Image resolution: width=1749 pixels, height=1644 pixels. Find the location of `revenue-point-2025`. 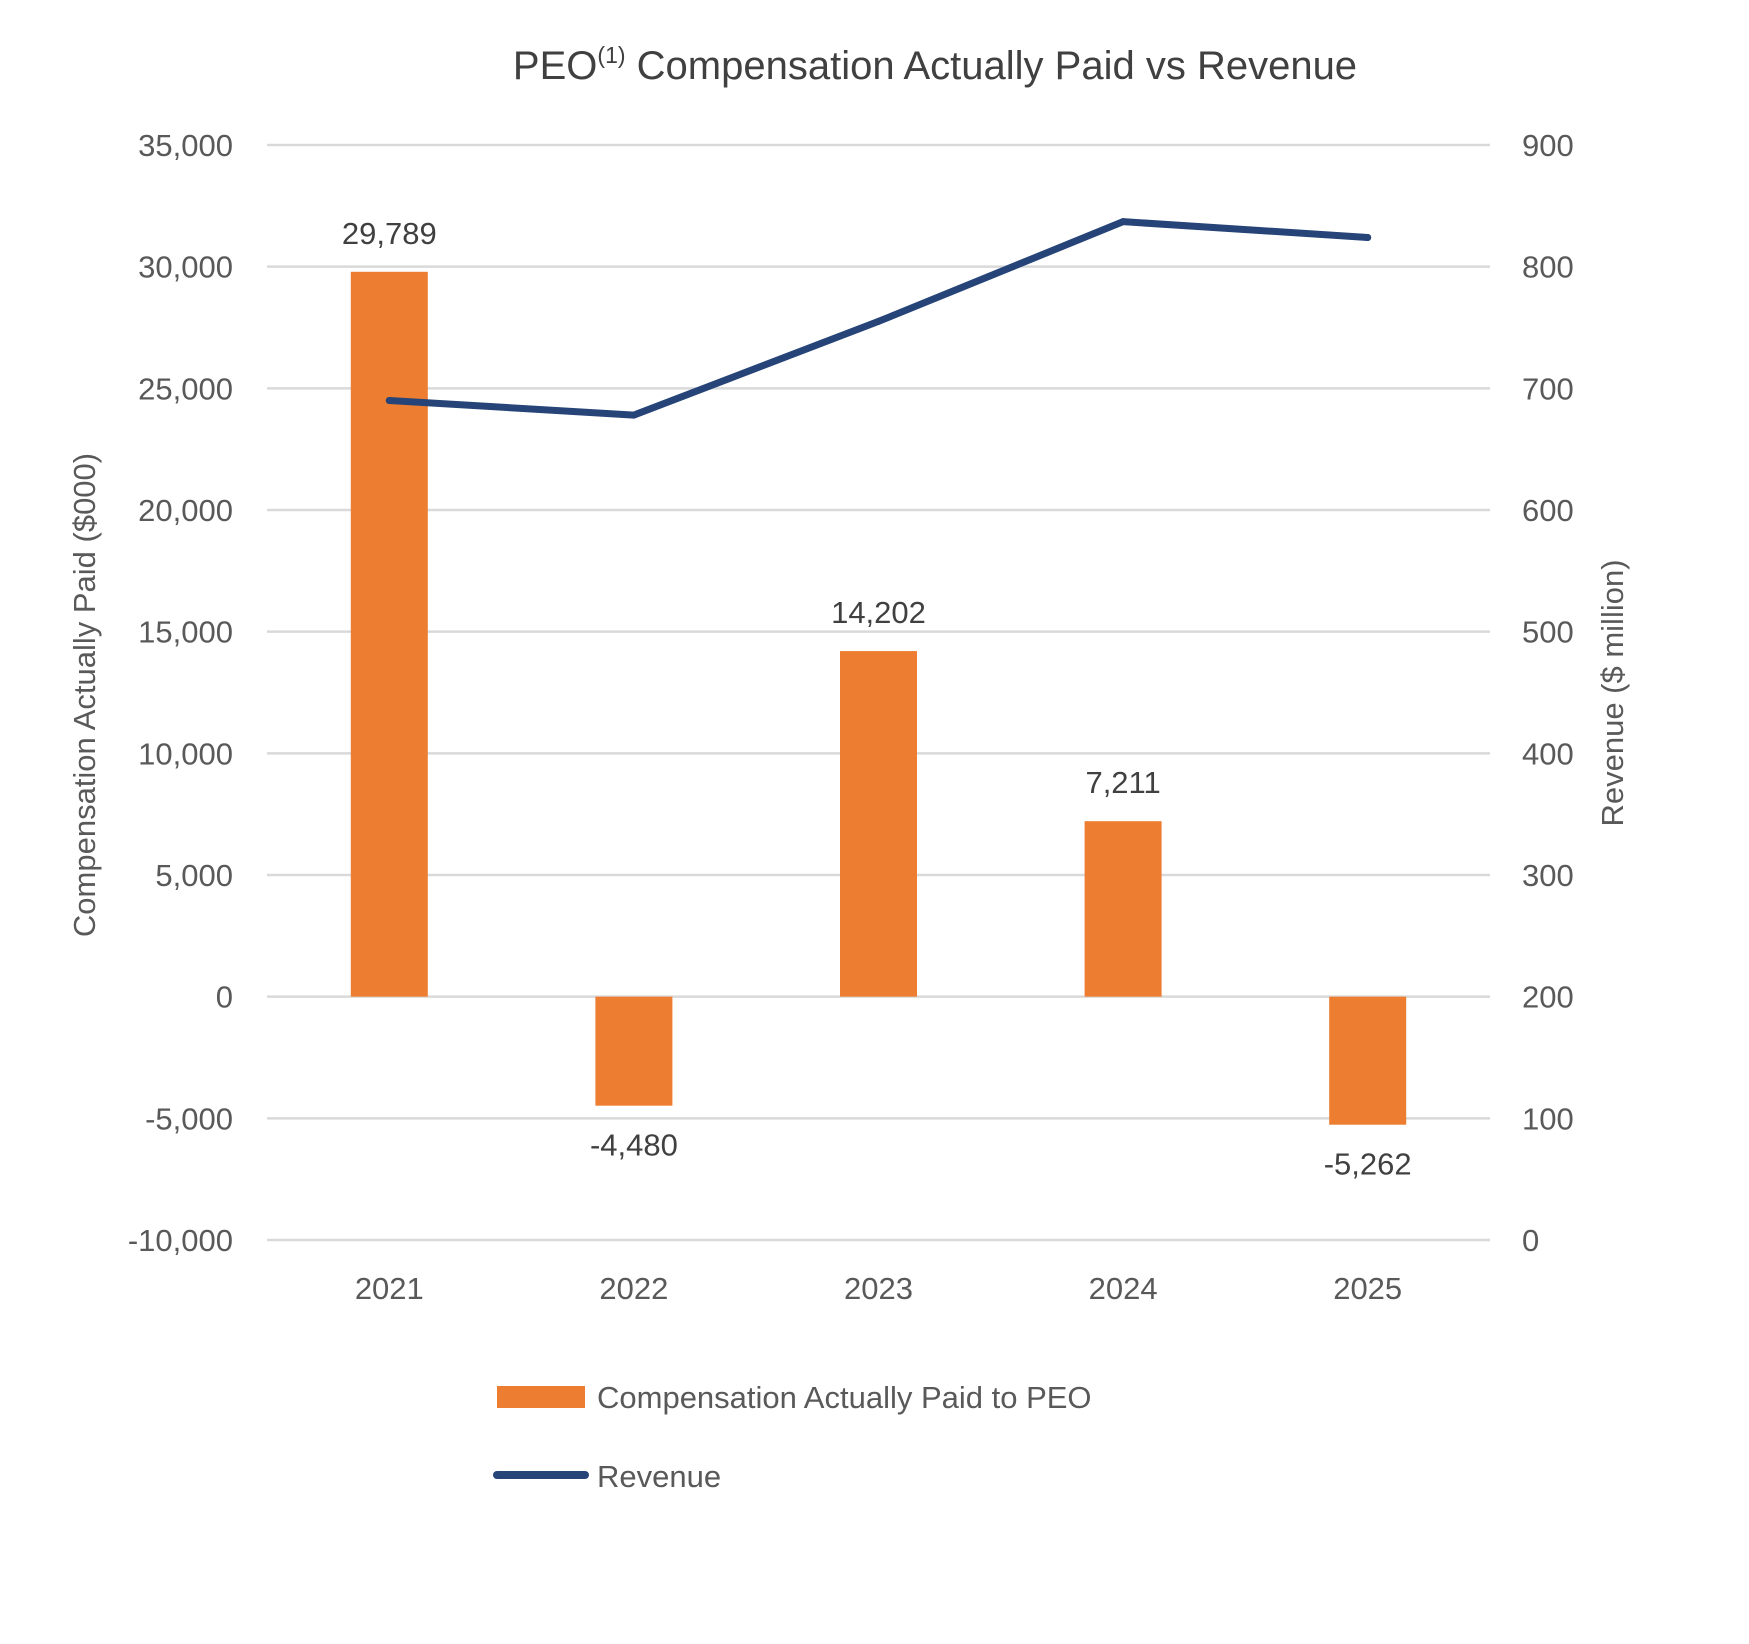

revenue-point-2025 is located at coordinates (1368, 237).